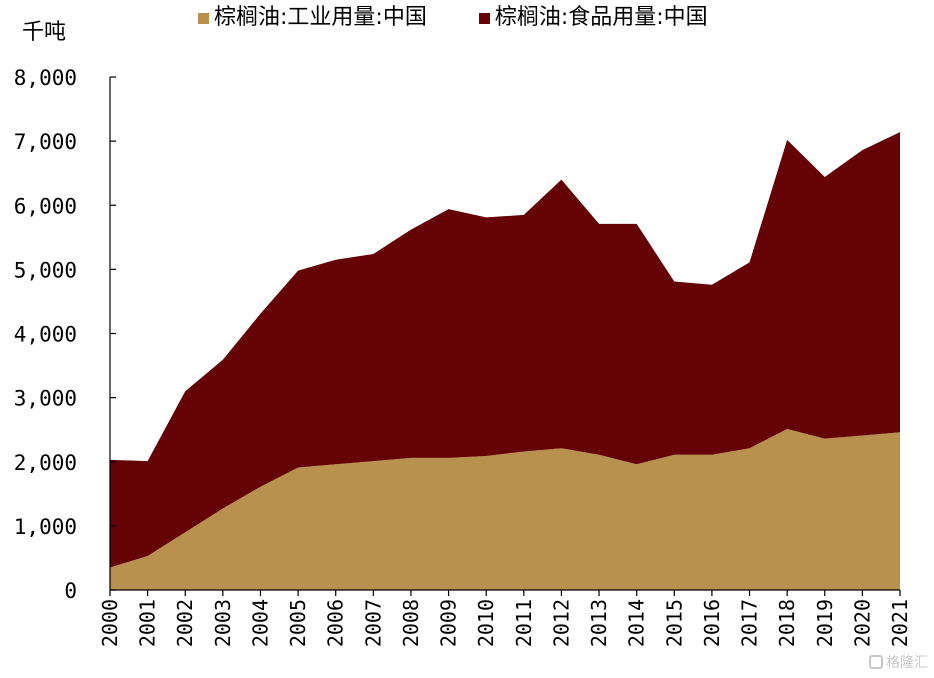  I want to click on y-tick-label: 1,000, so click(45, 527).